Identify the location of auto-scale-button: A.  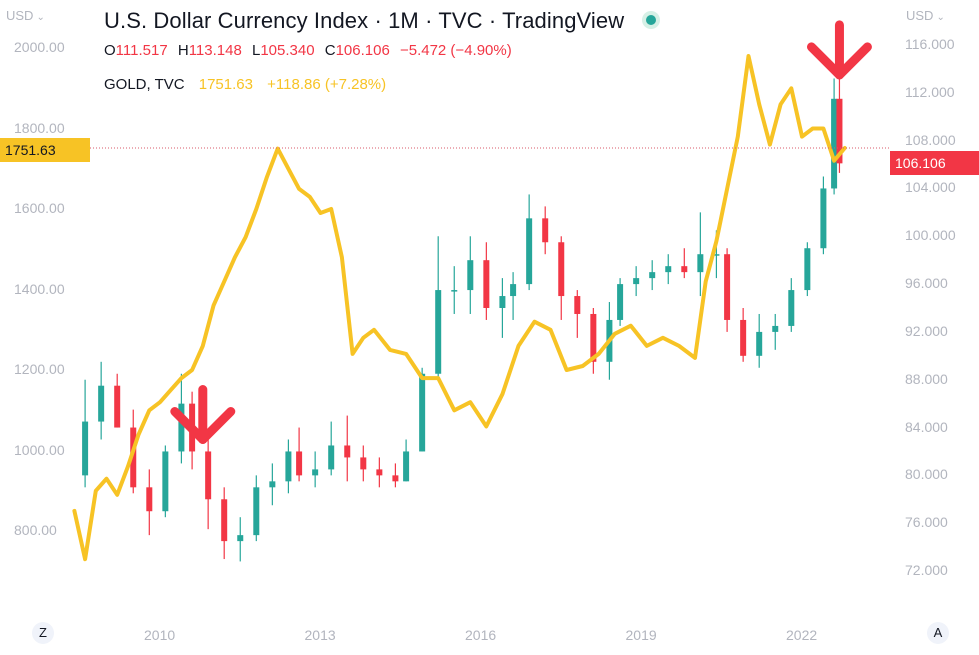
(938, 633).